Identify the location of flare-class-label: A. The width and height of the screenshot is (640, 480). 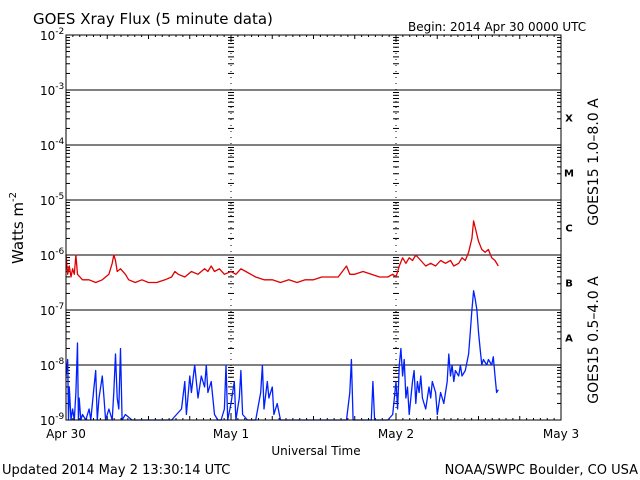
(569, 339).